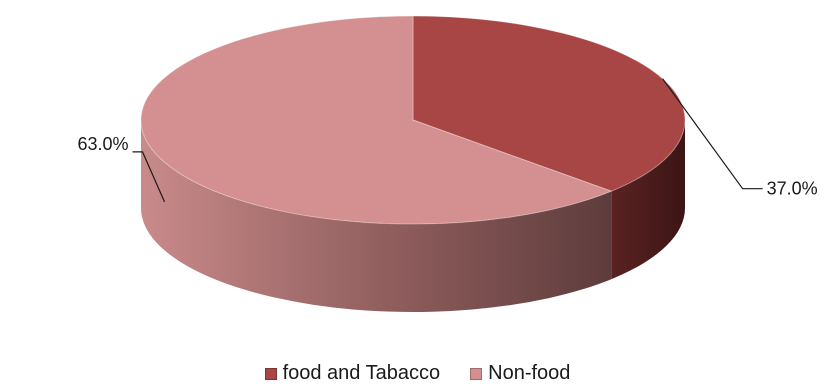 This screenshot has height=392, width=835. Describe the element at coordinates (648, 200) in the screenshot. I see `pie-side-food-and-tabacco` at that location.